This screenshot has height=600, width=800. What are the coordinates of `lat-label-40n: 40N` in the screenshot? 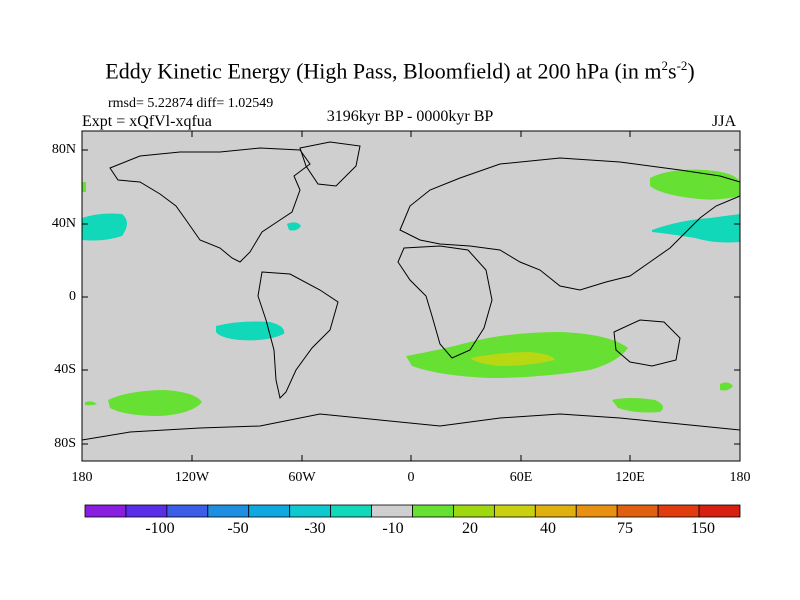 It's located at (63, 223).